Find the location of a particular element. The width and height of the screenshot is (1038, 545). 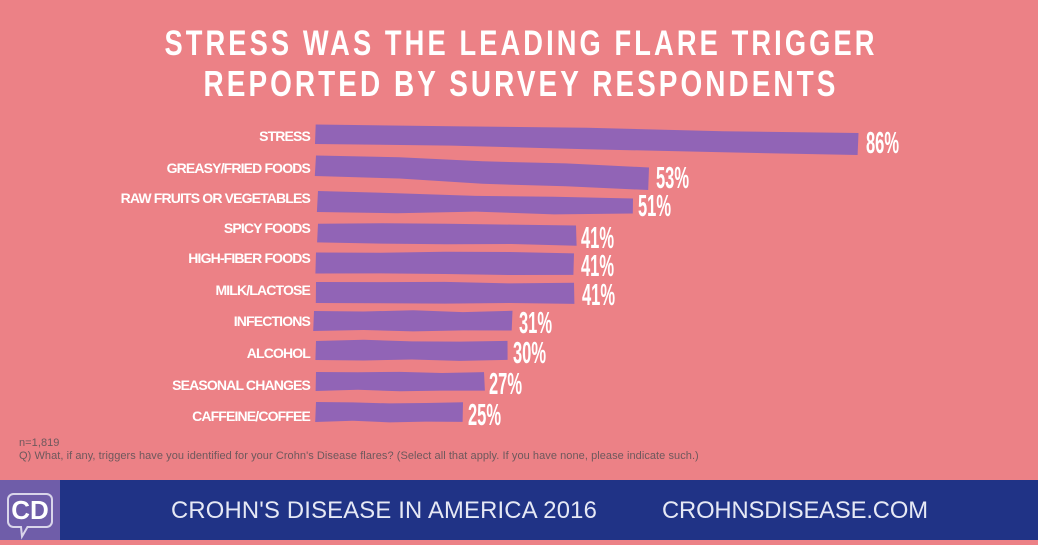

svg-text: CD is located at coordinates (30, 510).